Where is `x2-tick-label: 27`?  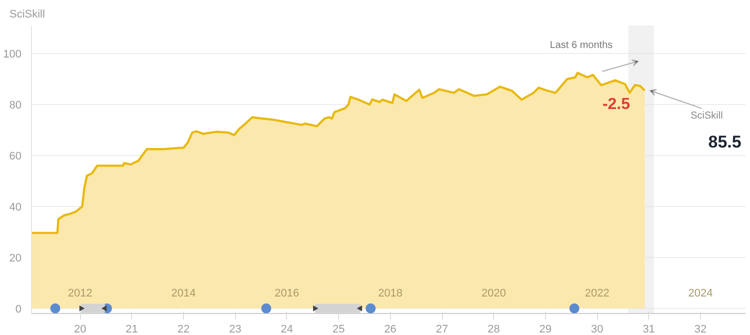 x2-tick-label: 27 is located at coordinates (442, 329).